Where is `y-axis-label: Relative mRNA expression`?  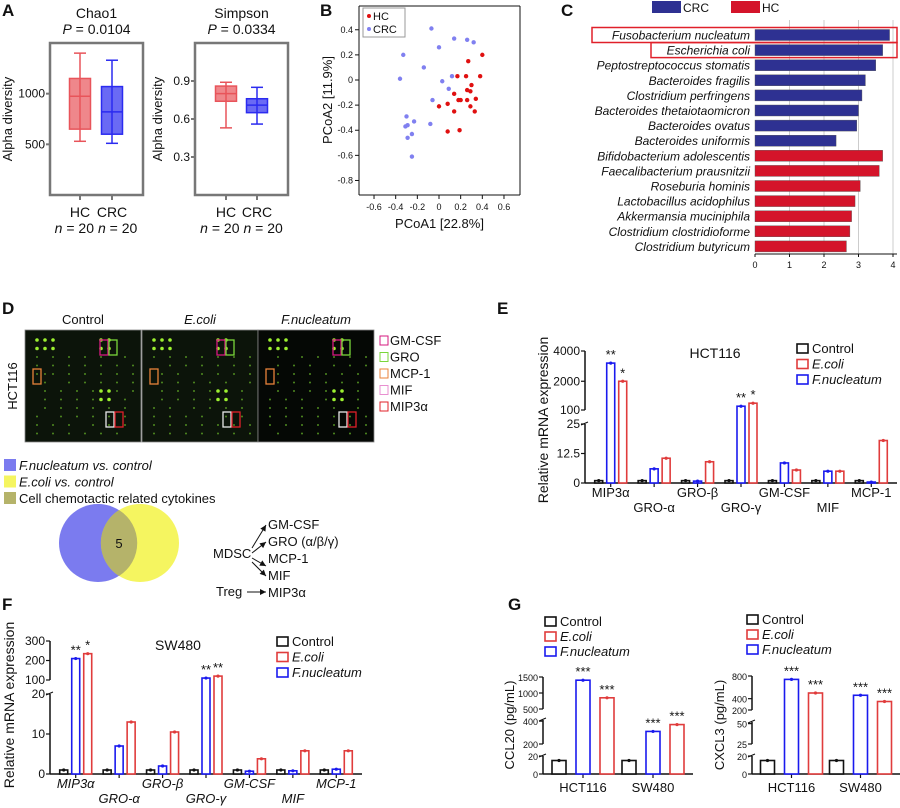
y-axis-label: Relative mRNA expression is located at coordinates (9, 705).